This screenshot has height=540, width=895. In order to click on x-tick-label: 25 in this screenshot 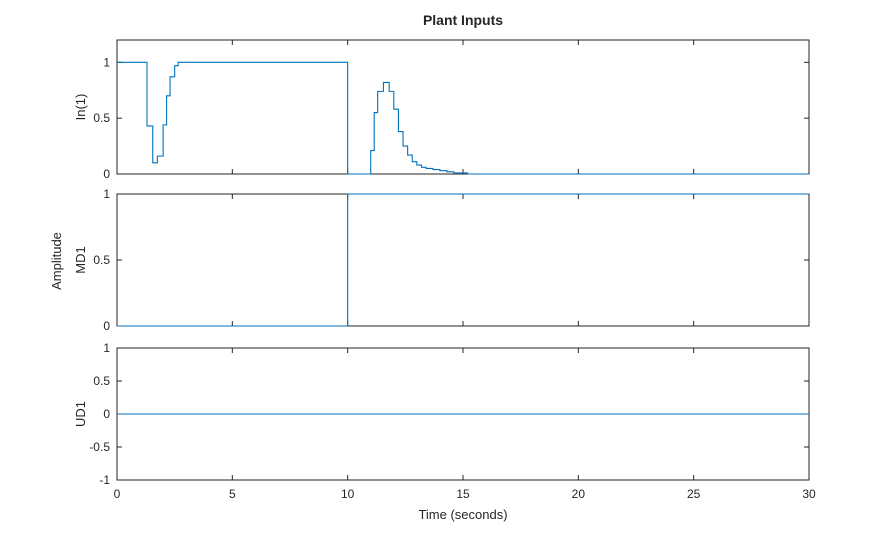, I will do `click(694, 494)`.